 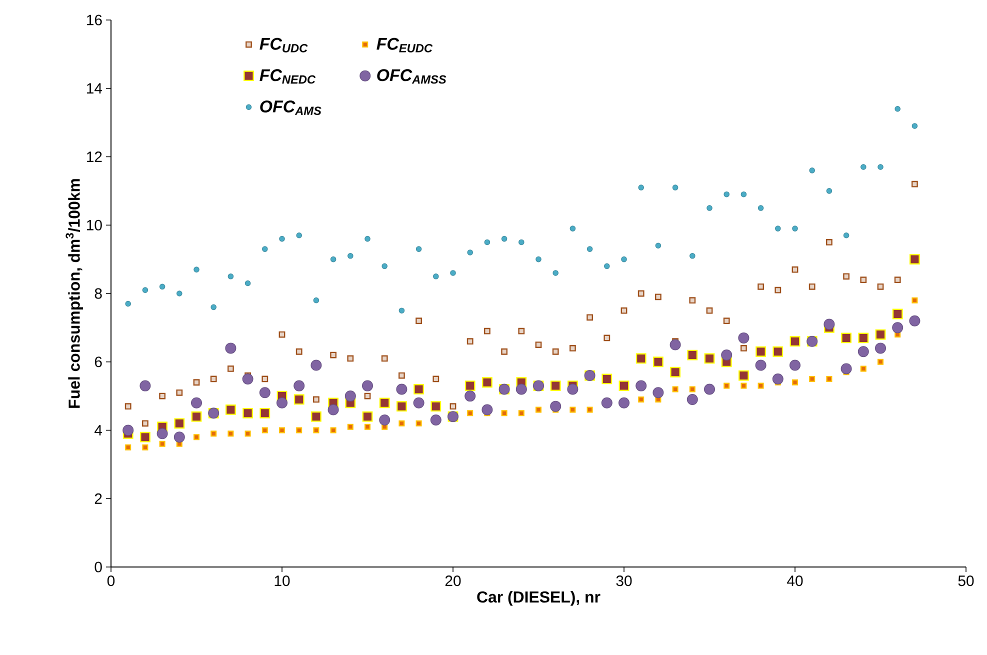 What do you see at coordinates (98, 430) in the screenshot?
I see `y-tick-label: 4` at bounding box center [98, 430].